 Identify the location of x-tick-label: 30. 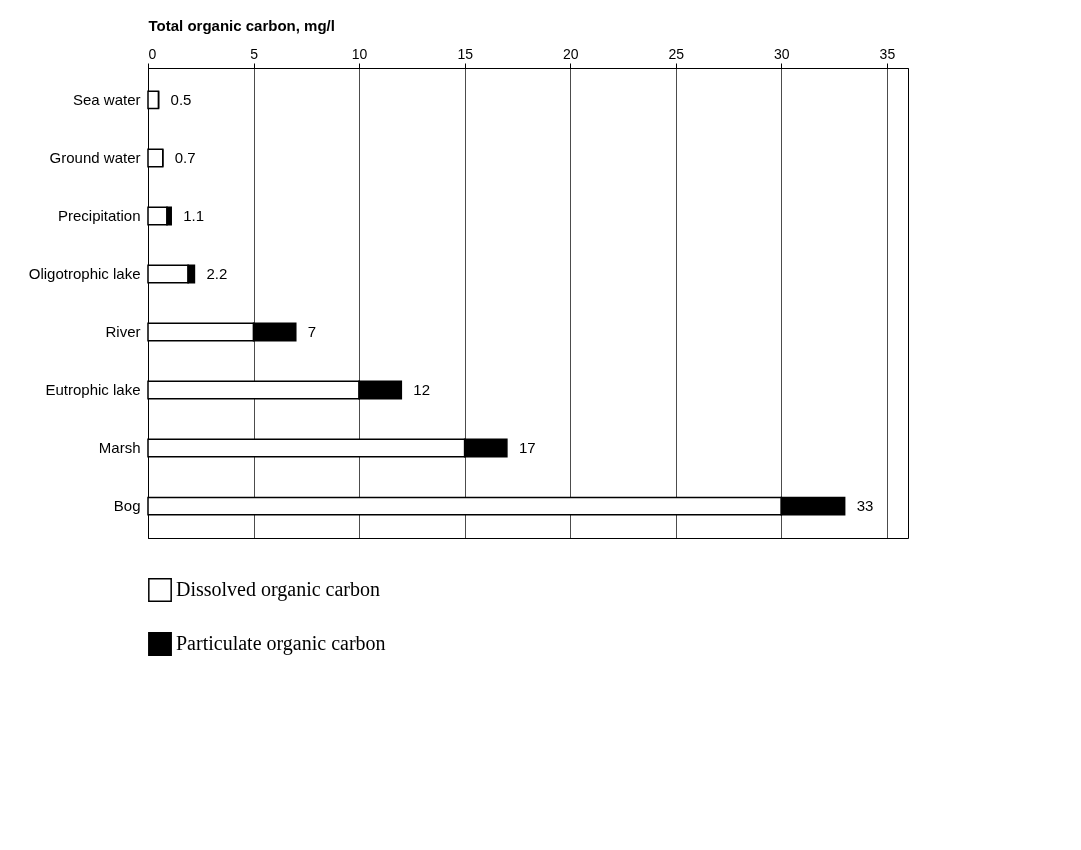
(782, 53).